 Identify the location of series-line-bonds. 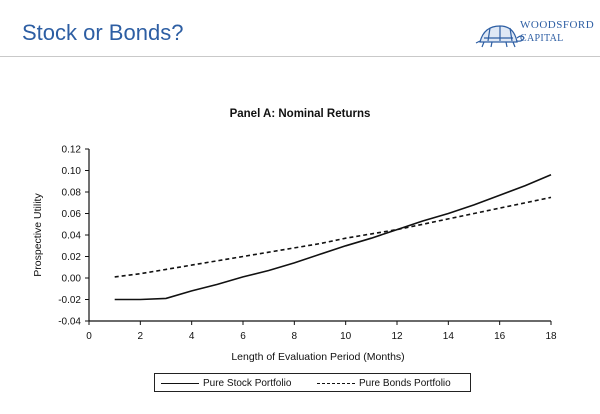
(333, 237).